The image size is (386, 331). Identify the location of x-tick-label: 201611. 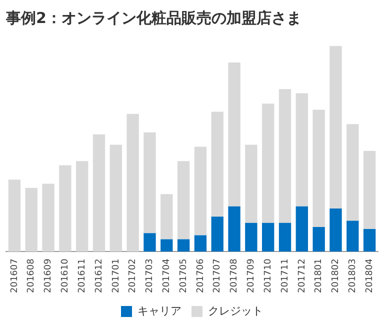
(82, 276).